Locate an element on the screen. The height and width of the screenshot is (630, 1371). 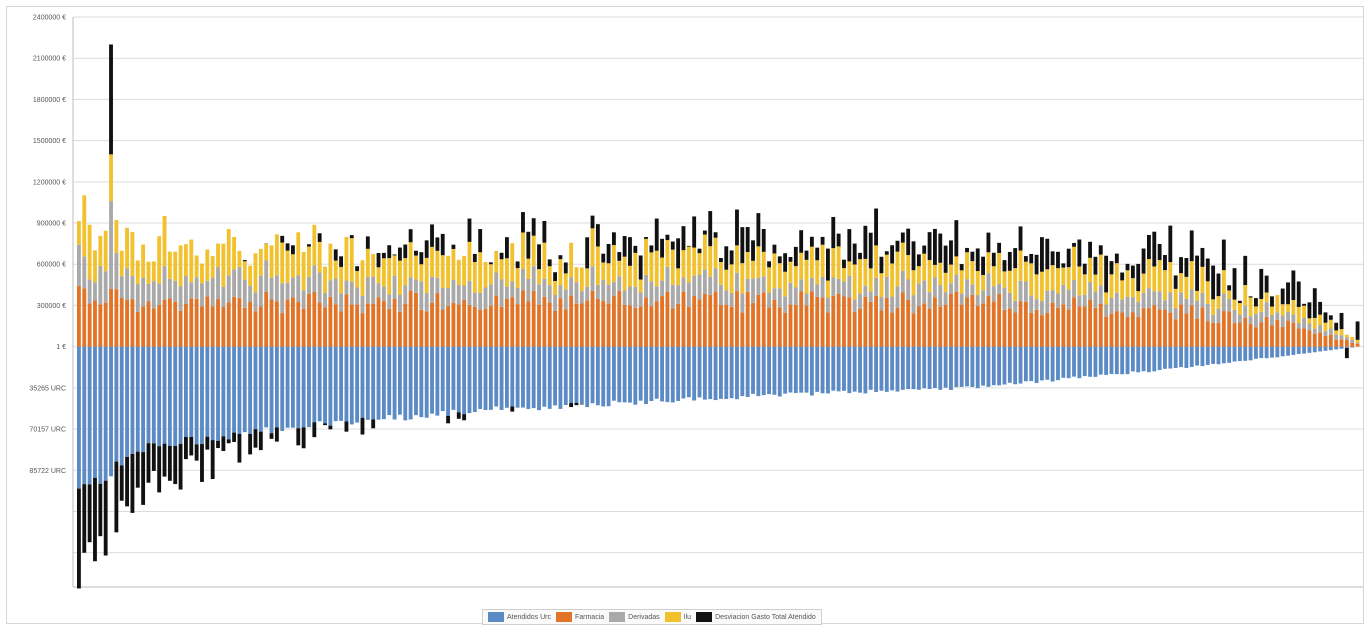
legend-label: Ilu is located at coordinates (687, 617).